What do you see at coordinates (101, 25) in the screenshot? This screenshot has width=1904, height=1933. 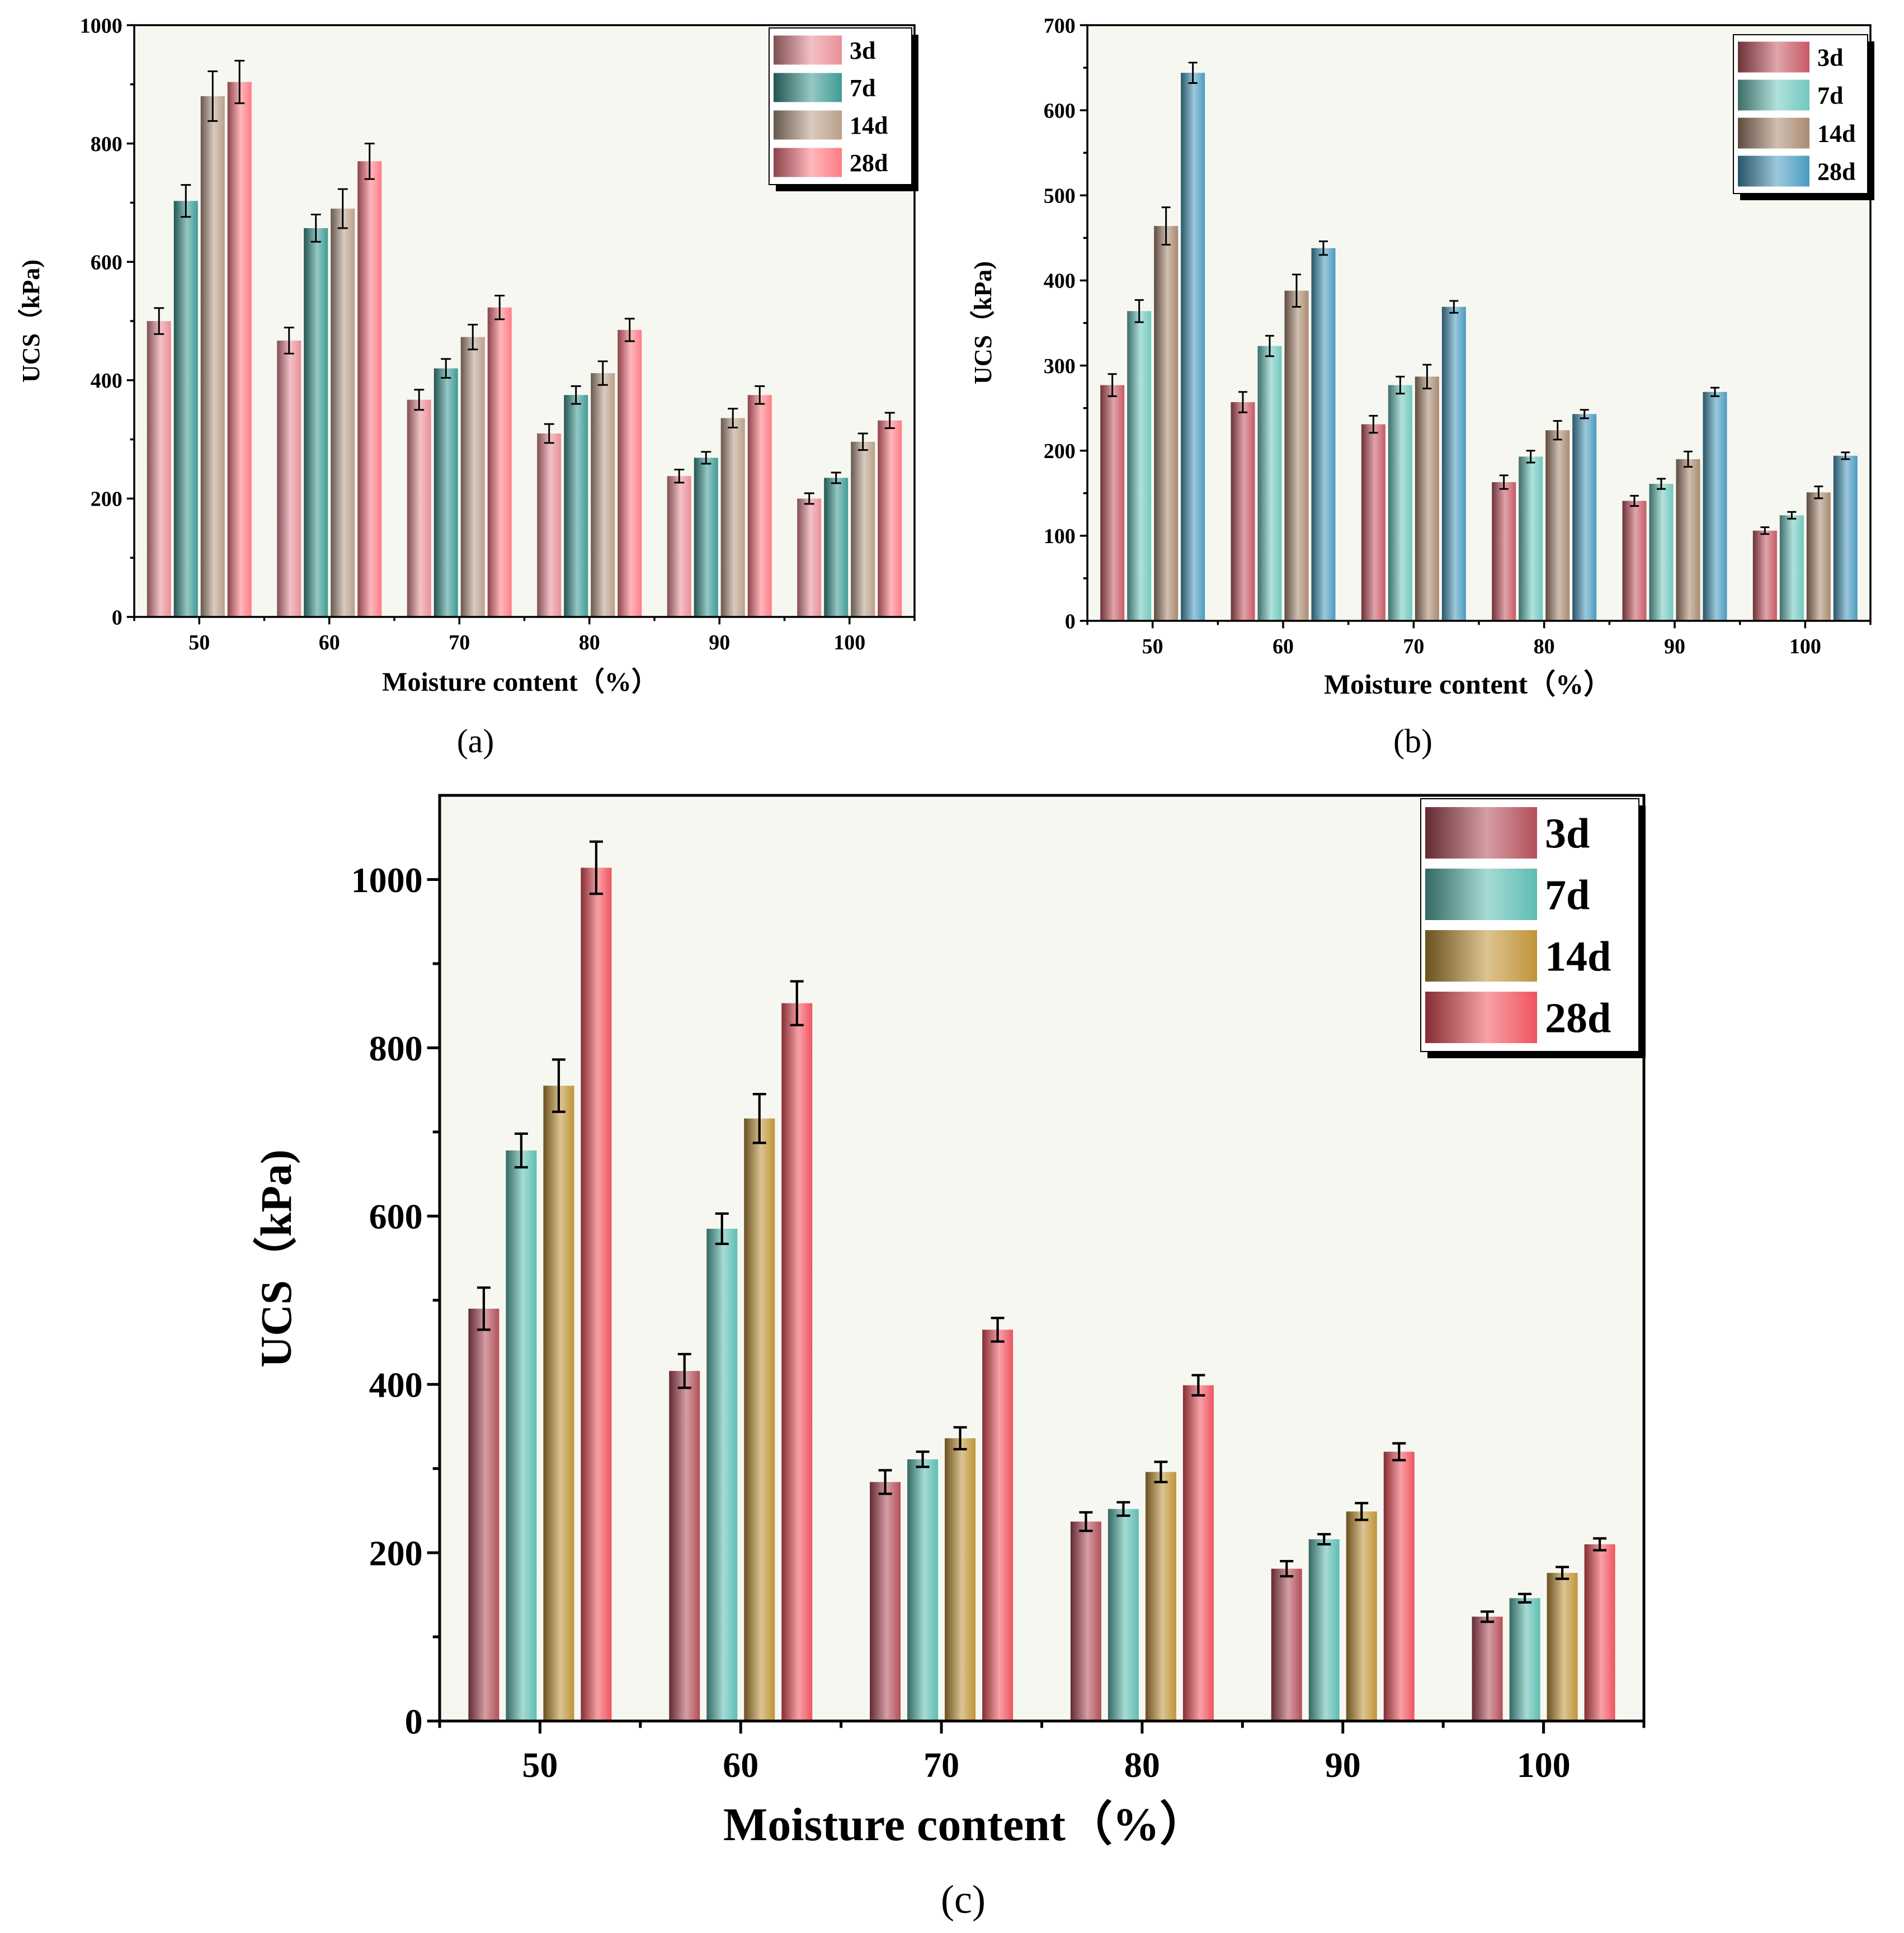 I see `y-tick-label: 1000` at bounding box center [101, 25].